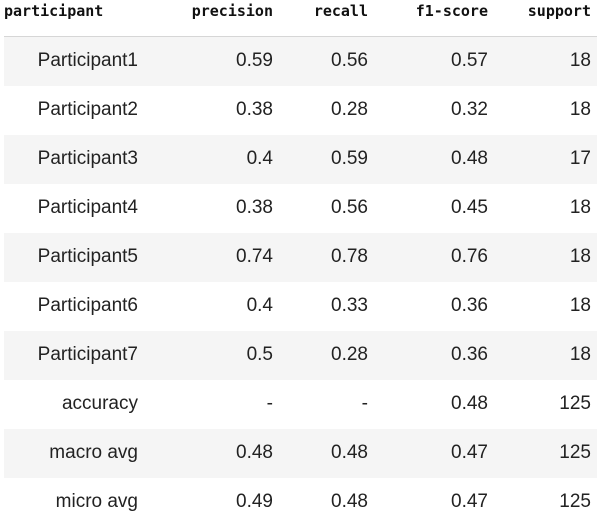 The width and height of the screenshot is (605, 528). Describe the element at coordinates (434, 110) in the screenshot. I see `f1-score-cell: 0.32` at that location.